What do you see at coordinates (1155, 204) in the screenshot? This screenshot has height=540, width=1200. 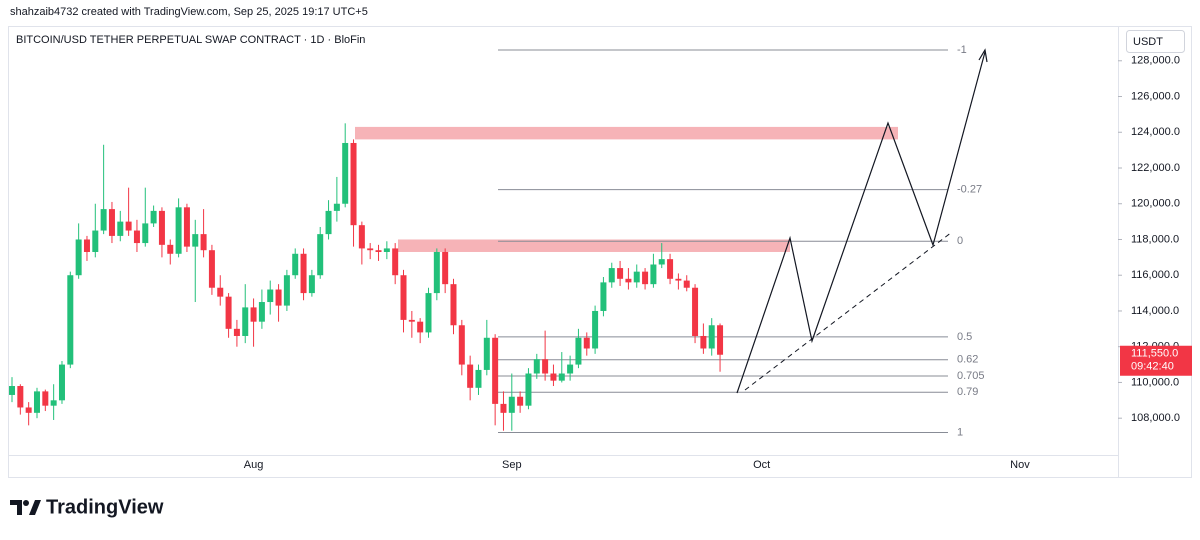 I see `y-tick-label: 120,000.0` at bounding box center [1155, 204].